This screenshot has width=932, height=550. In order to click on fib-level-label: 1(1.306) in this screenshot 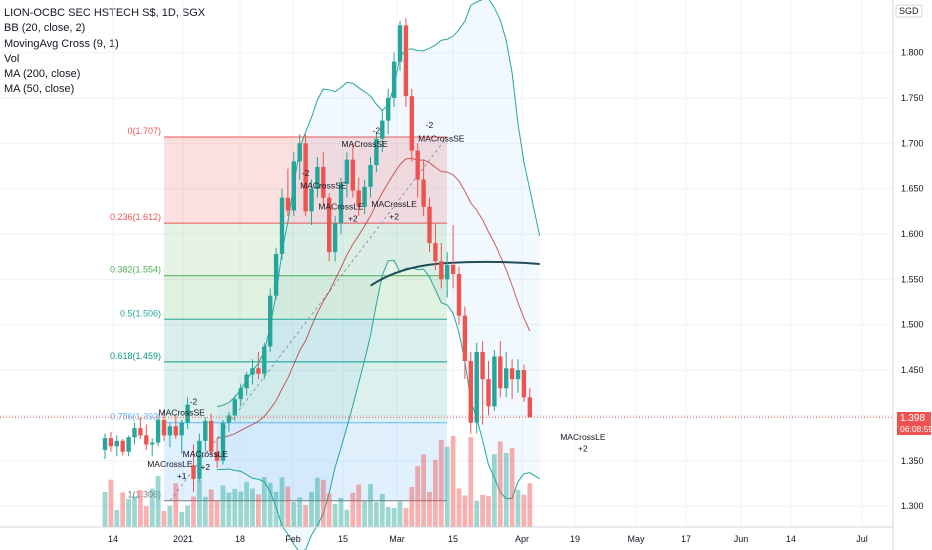, I will do `click(144, 495)`.